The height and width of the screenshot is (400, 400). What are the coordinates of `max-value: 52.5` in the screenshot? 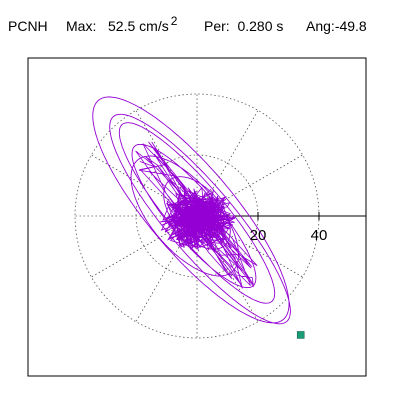 It's located at (122, 26).